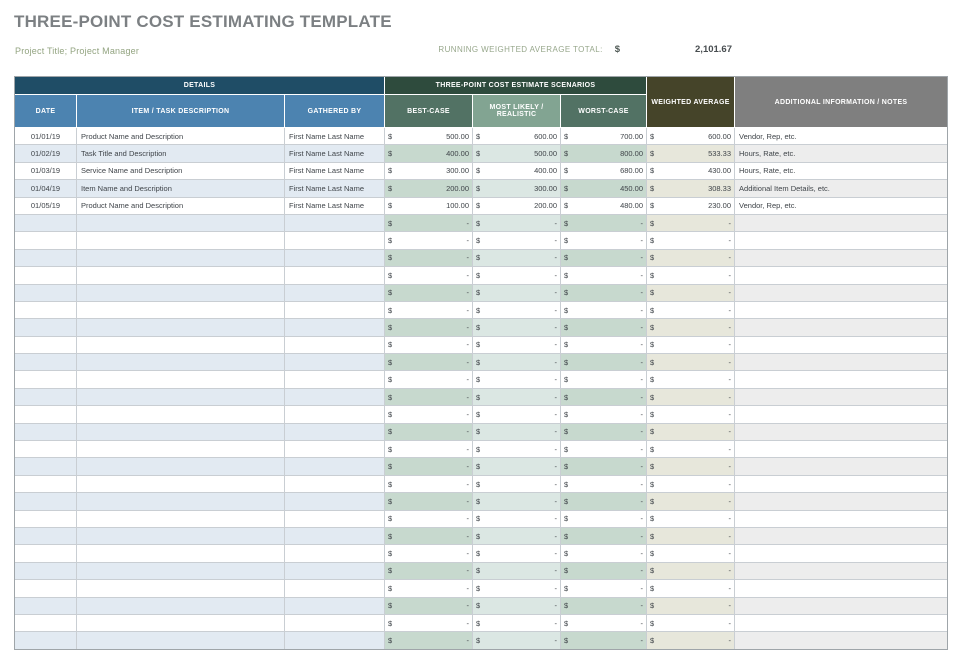 The height and width of the screenshot is (670, 960). Describe the element at coordinates (181, 171) in the screenshot. I see `item-description-cell: Service Name and Description` at that location.